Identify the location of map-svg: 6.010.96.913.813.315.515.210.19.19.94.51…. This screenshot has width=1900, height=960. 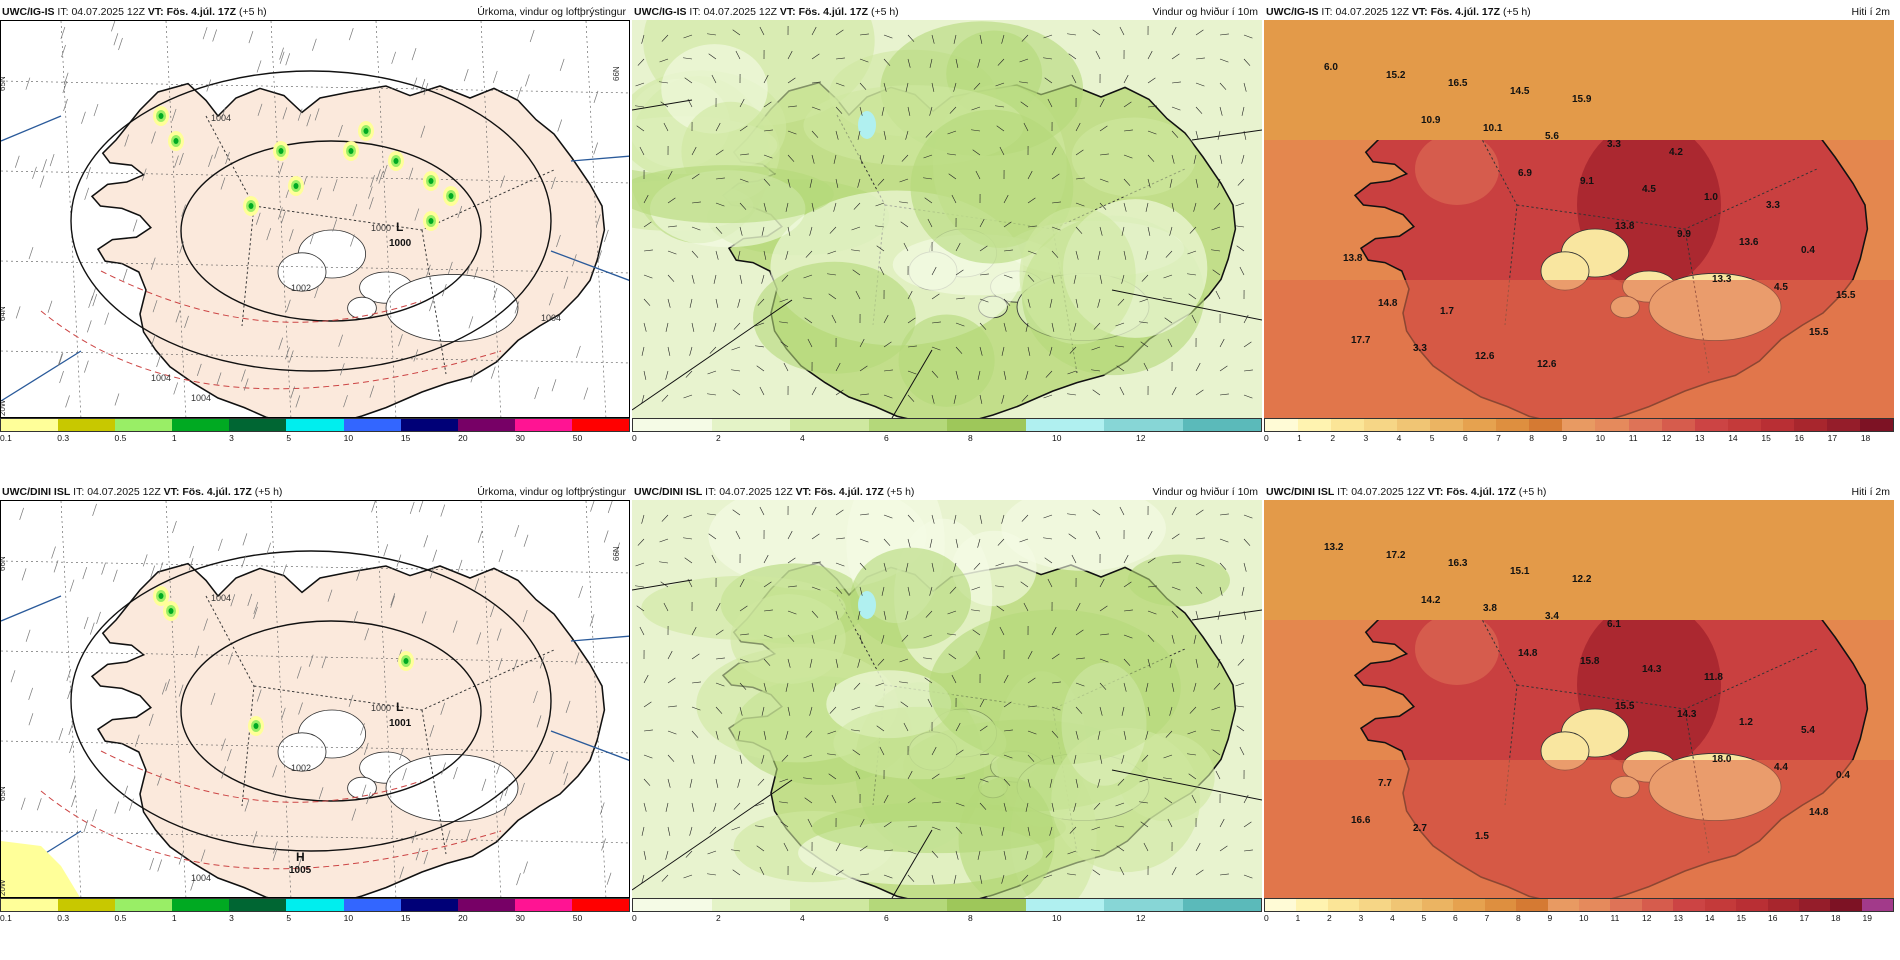
(1579, 219).